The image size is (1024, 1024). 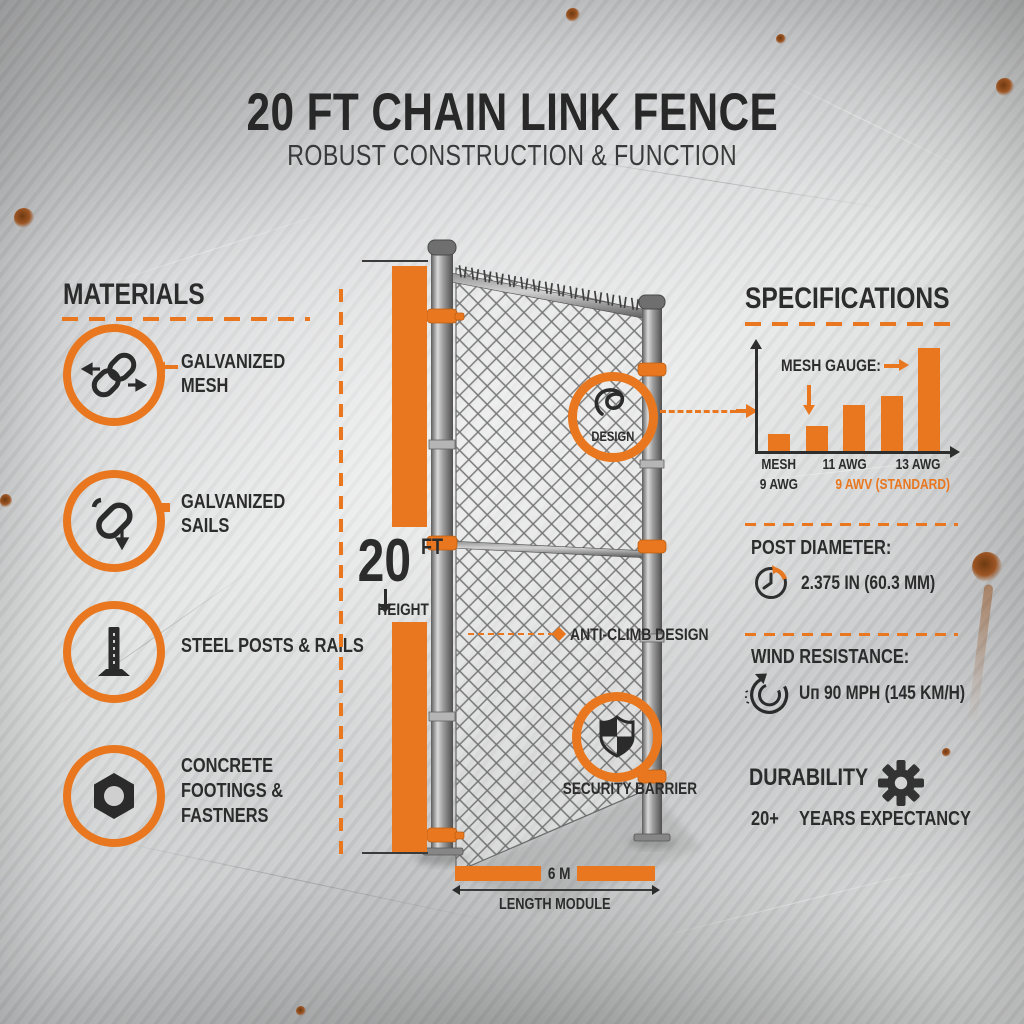 I want to click on swirl-icon, so click(x=609, y=402).